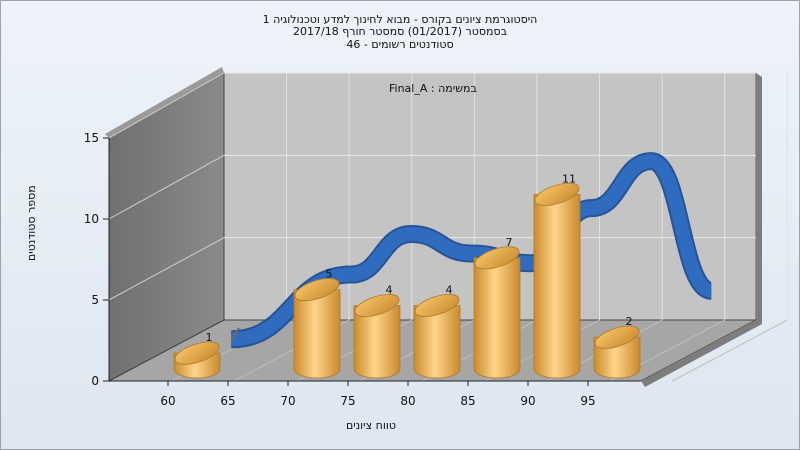 This screenshot has width=800, height=450. I want to click on x-tick-label: 80, so click(407, 401).